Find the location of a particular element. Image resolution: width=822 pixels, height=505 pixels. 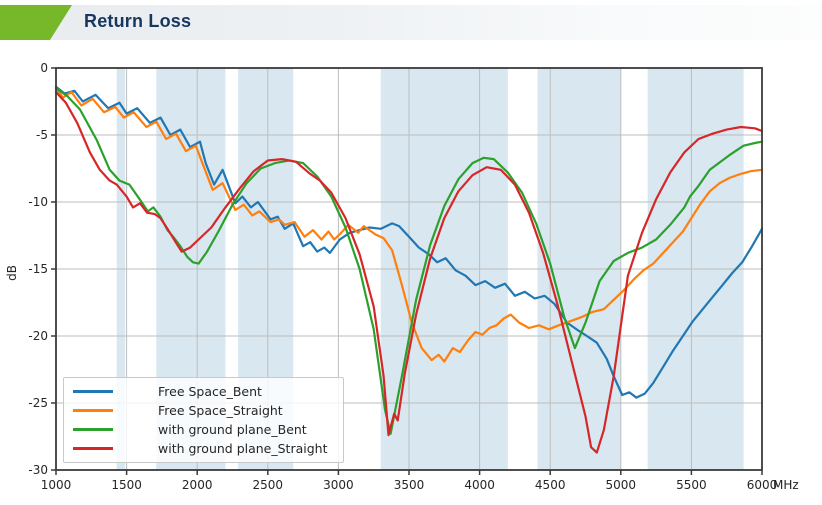

x-tick-label: 2500 is located at coordinates (268, 485).